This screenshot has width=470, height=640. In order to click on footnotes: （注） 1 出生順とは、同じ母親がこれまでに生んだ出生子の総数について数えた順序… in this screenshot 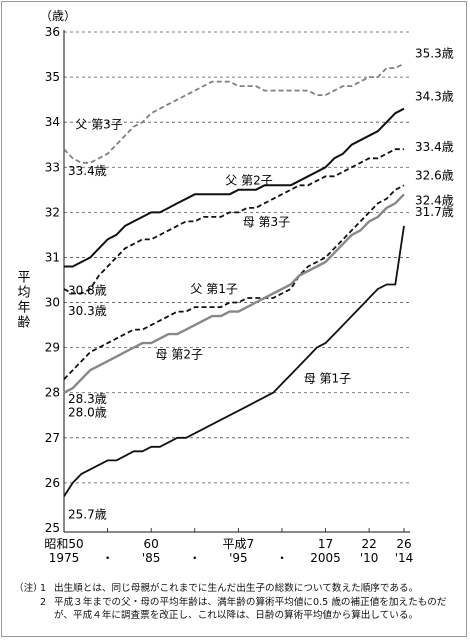, I will do `click(237, 602)`.